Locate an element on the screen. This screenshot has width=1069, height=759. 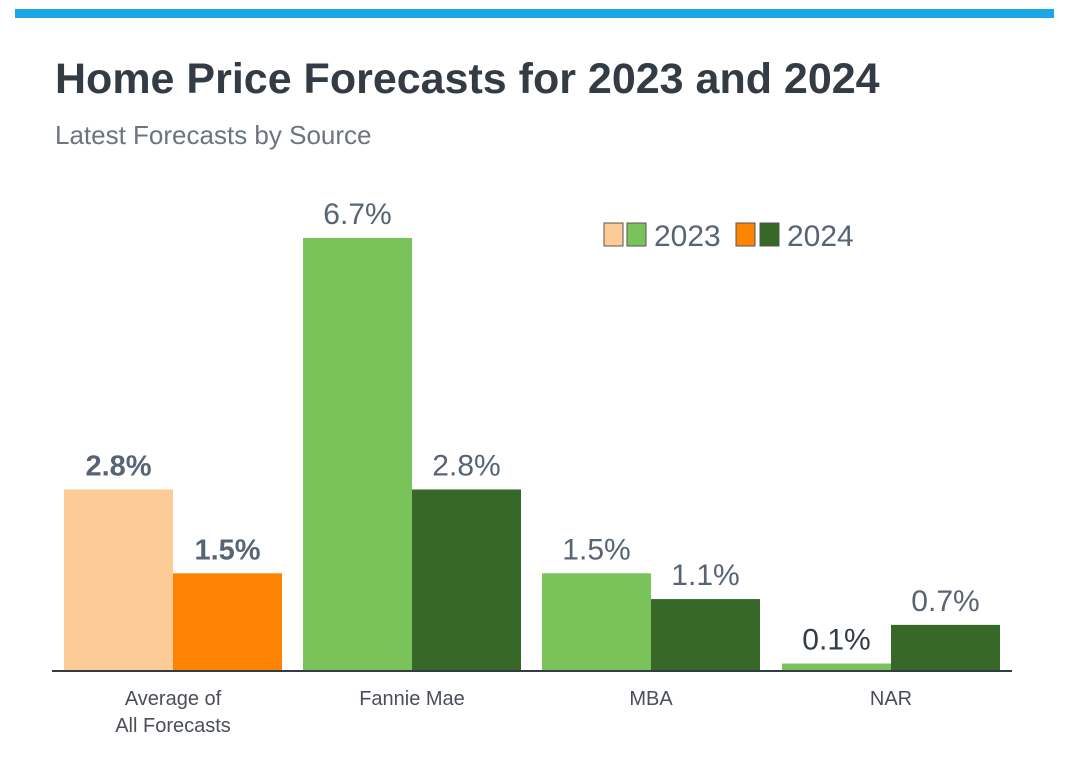
legend-swatch-2024 is located at coordinates (769, 234).